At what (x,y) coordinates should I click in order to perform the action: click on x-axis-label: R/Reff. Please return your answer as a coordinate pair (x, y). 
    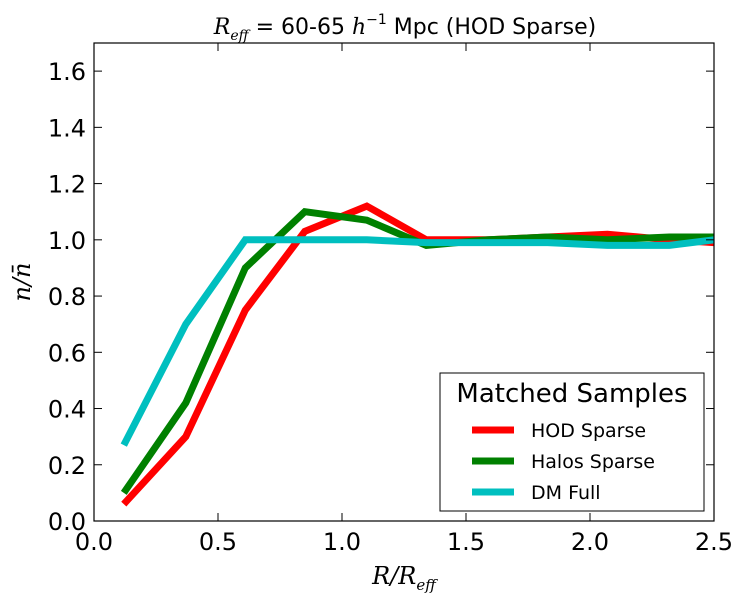
    Looking at the image, I should click on (404, 578).